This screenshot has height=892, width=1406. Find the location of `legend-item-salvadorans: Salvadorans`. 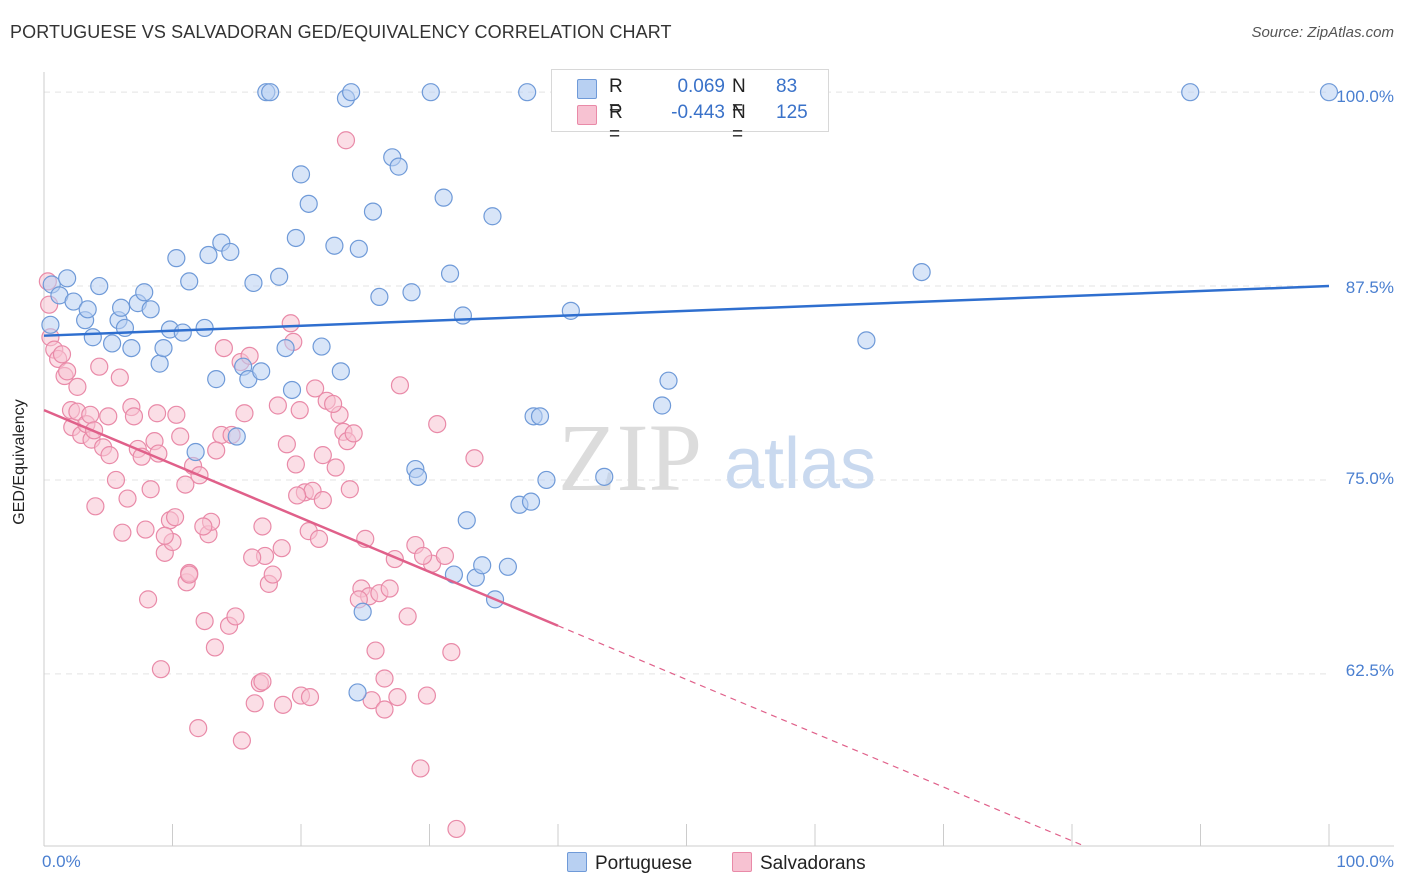

legend-item-salvadorans: Salvadorans is located at coordinates (799, 863).